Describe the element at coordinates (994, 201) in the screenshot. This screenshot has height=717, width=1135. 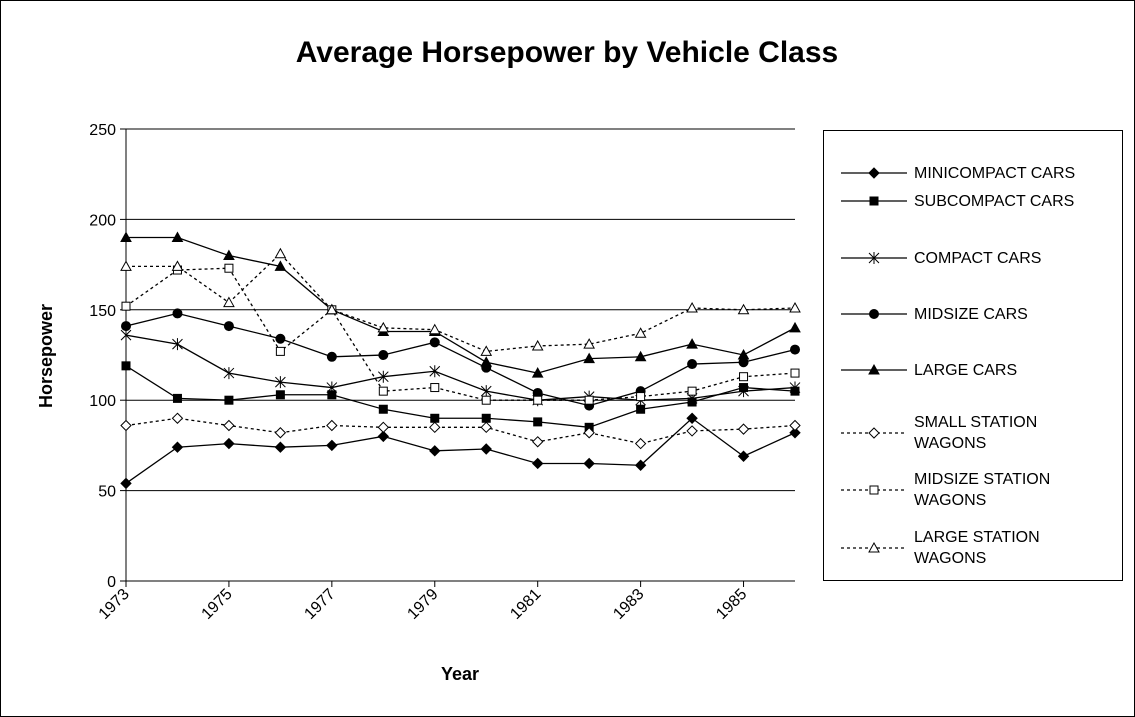
I see `legend-label: SUBCOMPACT CARS` at that location.